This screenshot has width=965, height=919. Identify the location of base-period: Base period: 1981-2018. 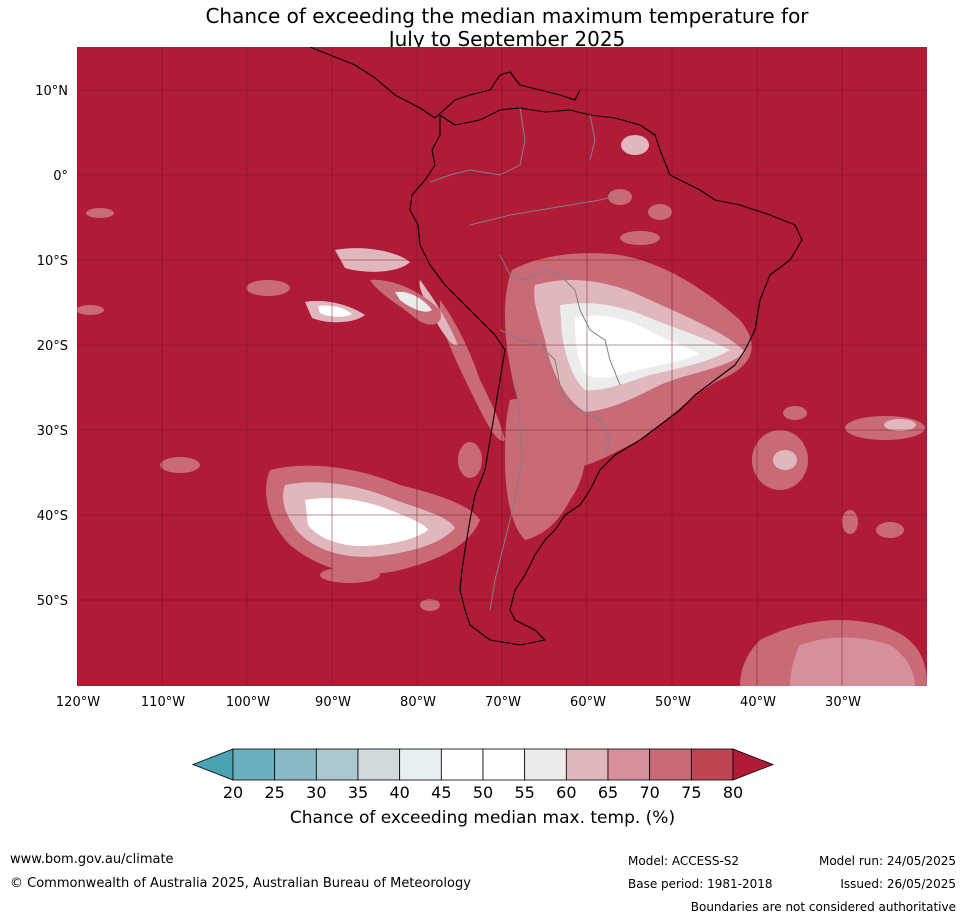
(700, 884).